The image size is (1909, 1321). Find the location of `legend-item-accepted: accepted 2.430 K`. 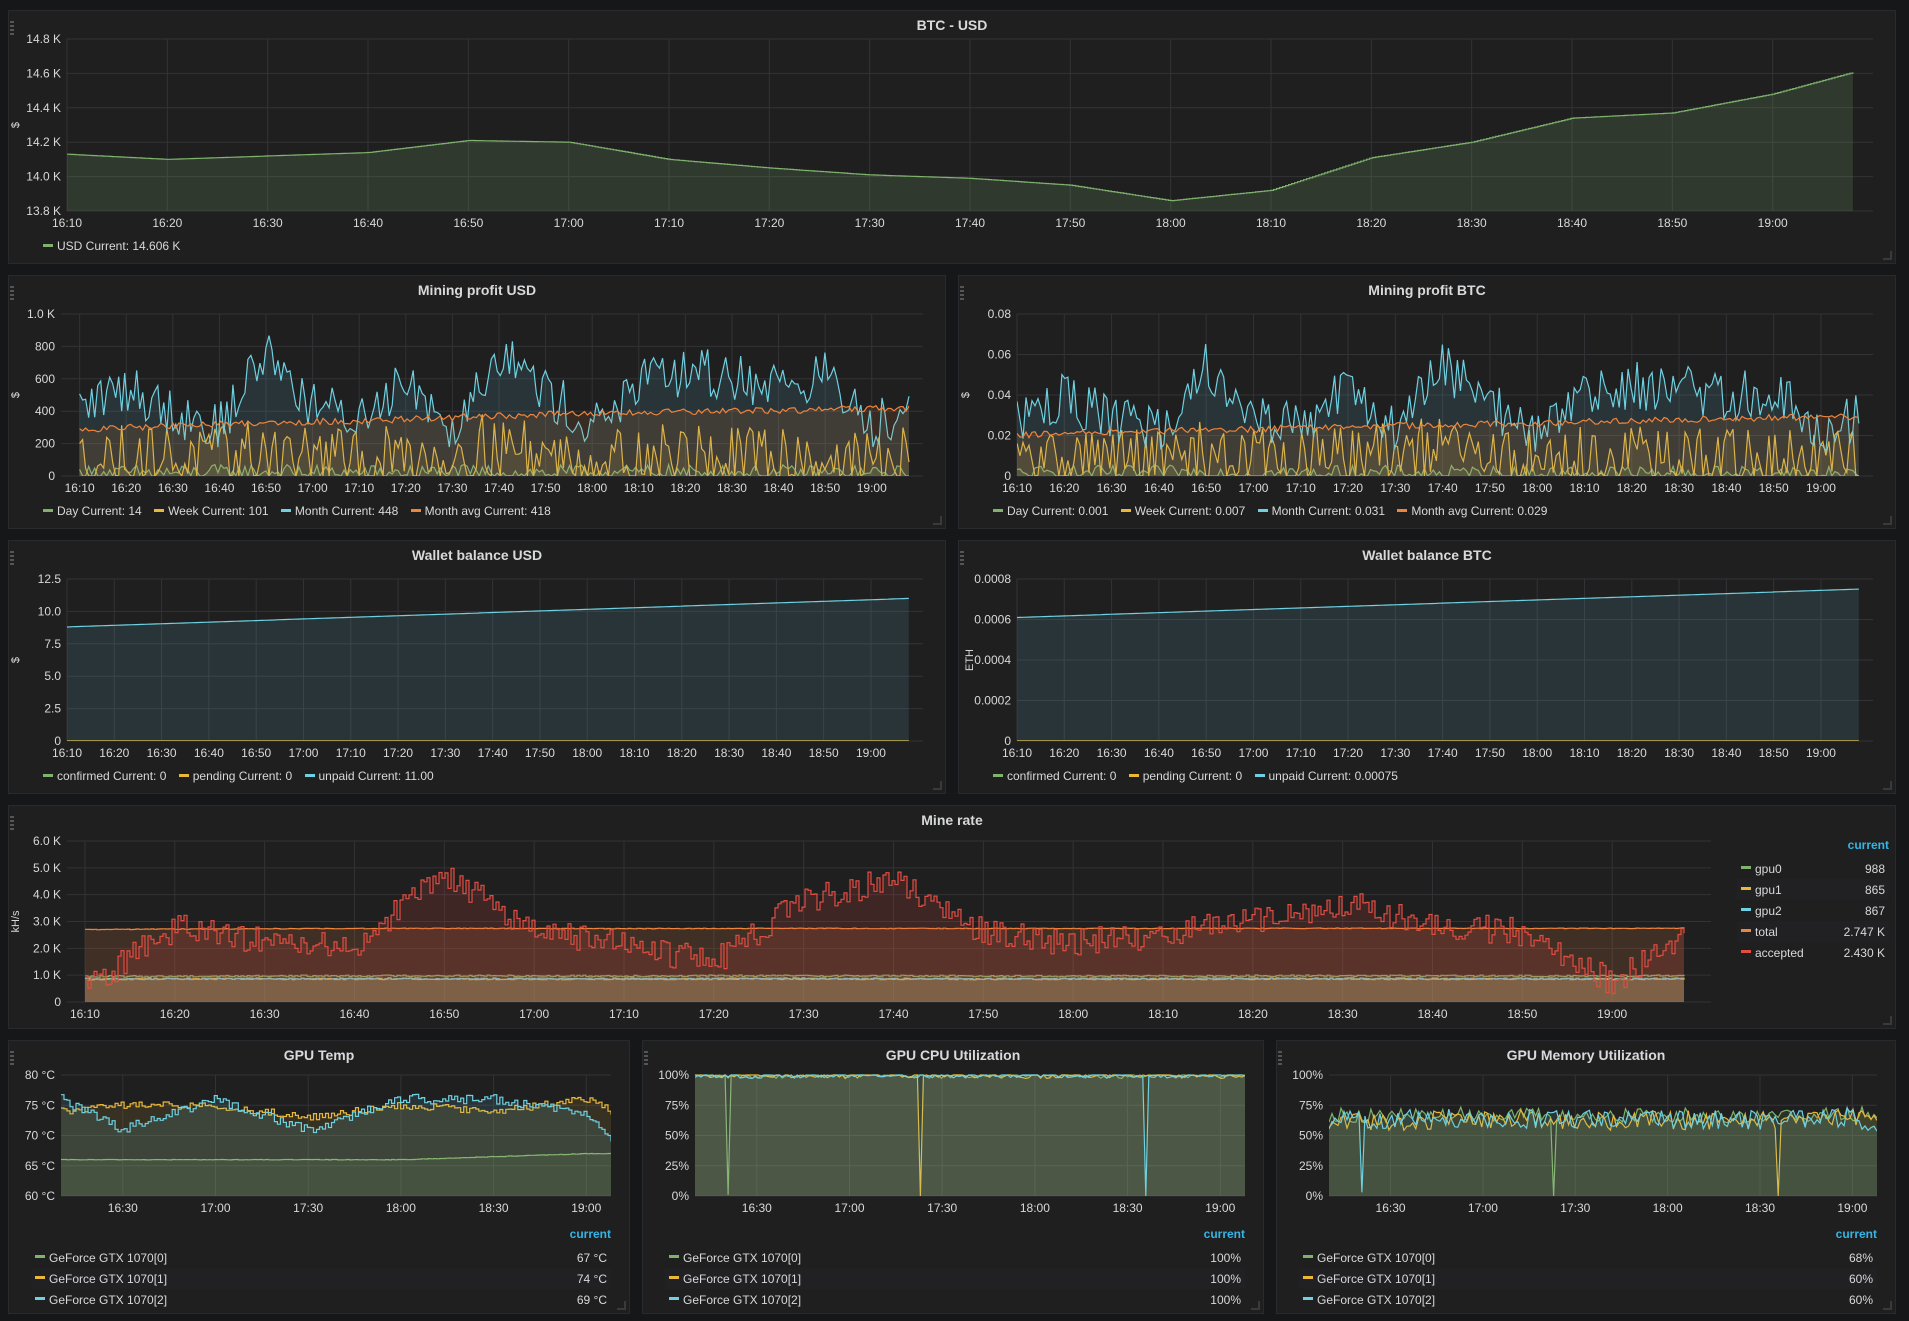

legend-item-accepted: accepted 2.430 K is located at coordinates (1813, 952).